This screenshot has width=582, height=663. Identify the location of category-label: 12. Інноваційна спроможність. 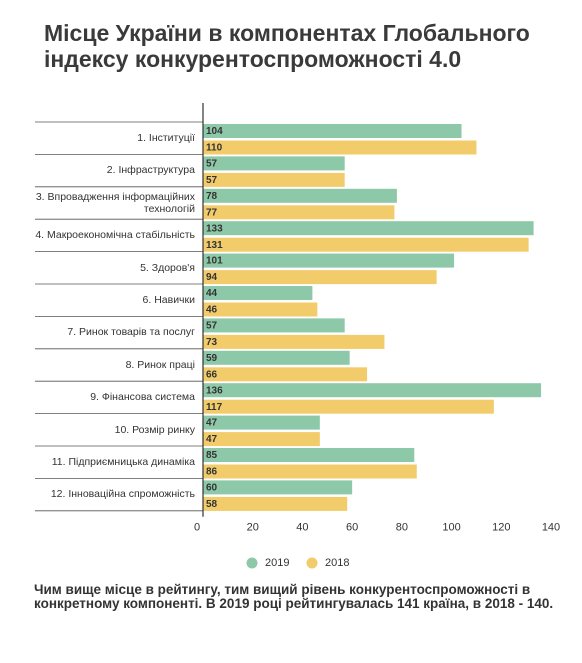
(122, 494).